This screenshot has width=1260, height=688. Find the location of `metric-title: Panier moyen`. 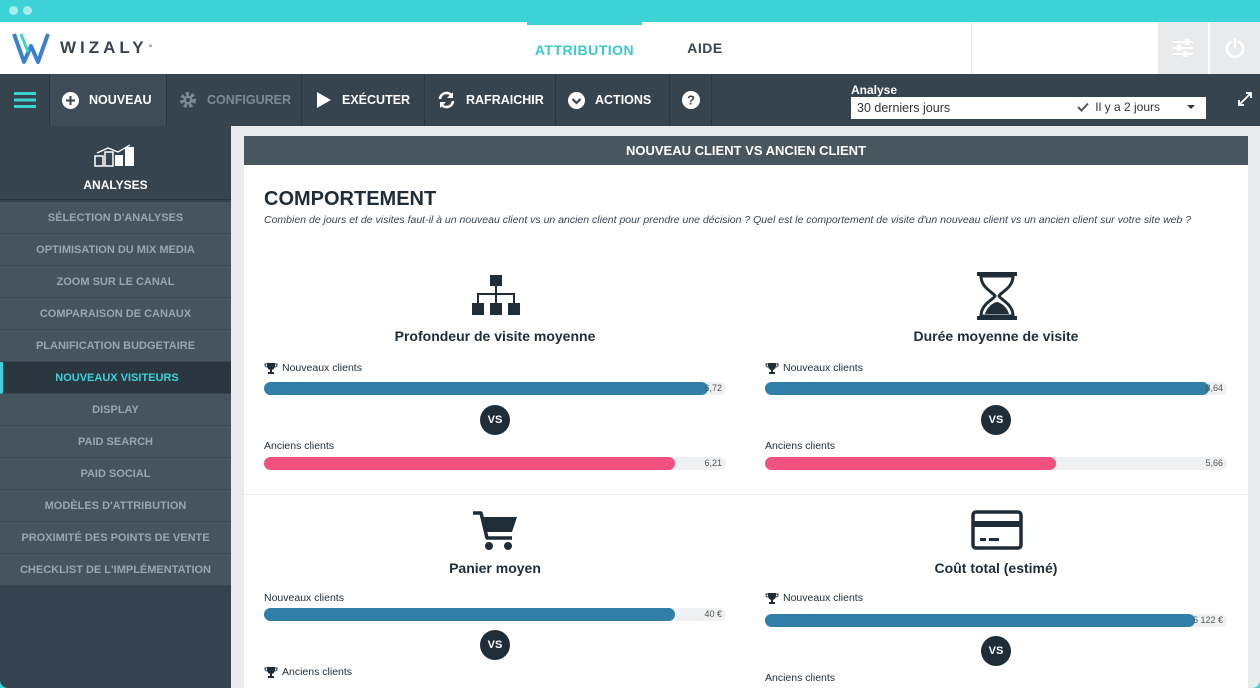

metric-title: Panier moyen is located at coordinates (495, 568).